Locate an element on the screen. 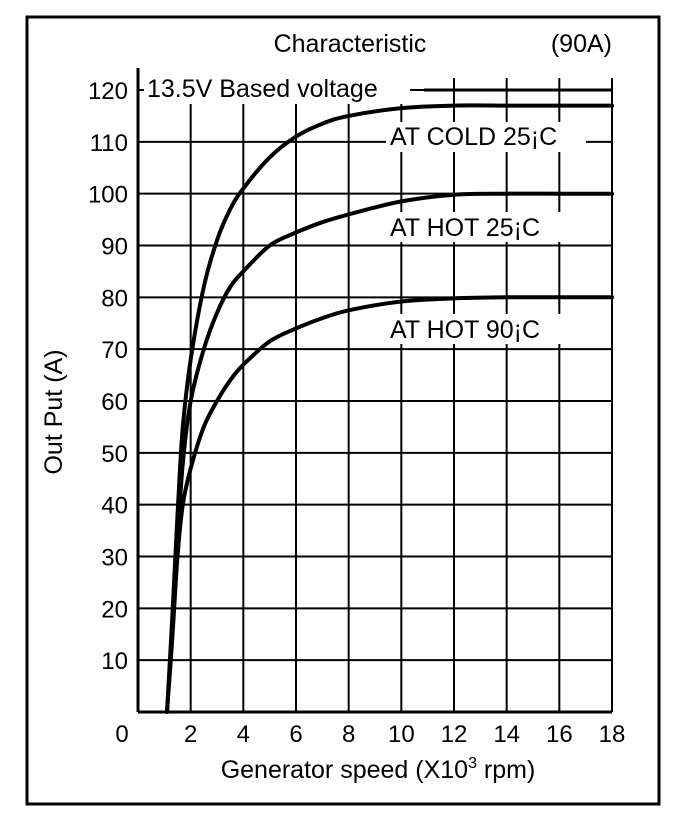 The width and height of the screenshot is (688, 836). x-tick-label: 6 is located at coordinates (295, 734).